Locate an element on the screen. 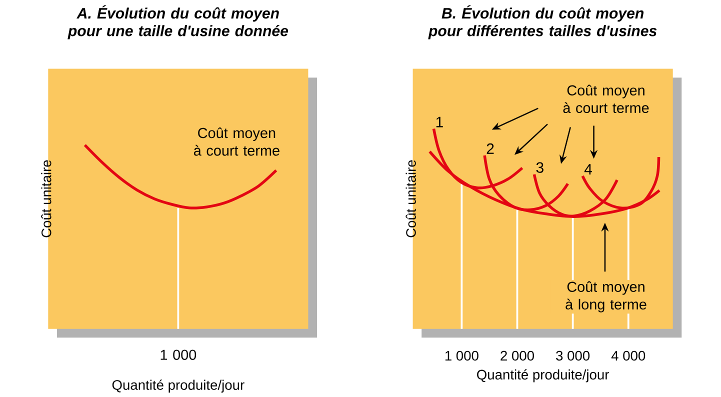  series-label: 2 is located at coordinates (490, 148).